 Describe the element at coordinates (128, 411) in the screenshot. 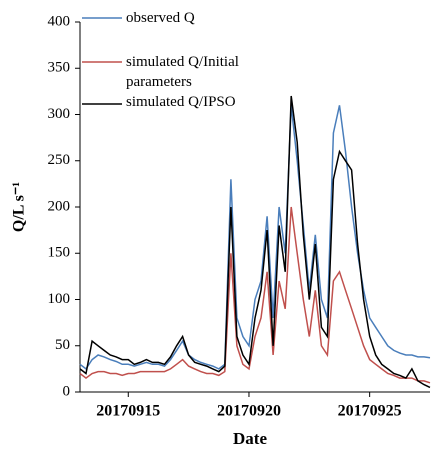

I see `x-tick-label: 20170915` at that location.